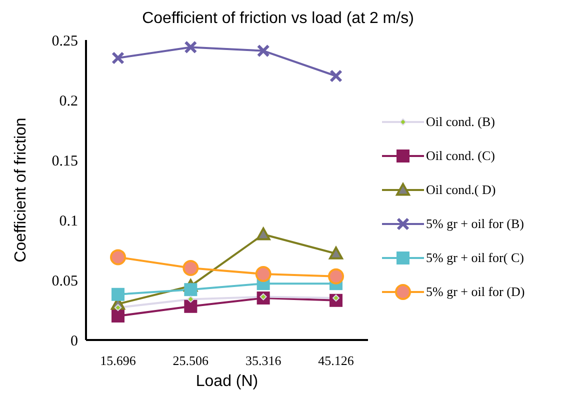 The width and height of the screenshot is (568, 414). Describe the element at coordinates (263, 360) in the screenshot. I see `x-tick-label: 35.316` at that location.